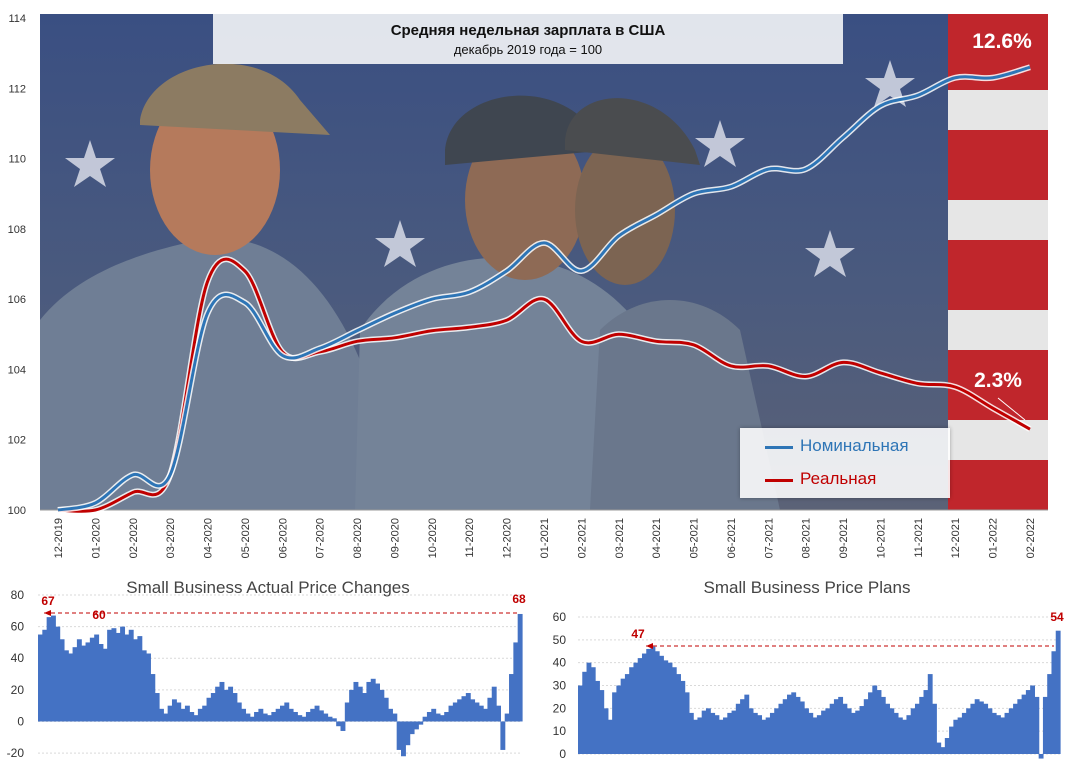 The width and height of the screenshot is (1075, 775). Describe the element at coordinates (358, 538) in the screenshot. I see `x-tick-label: 08-2020` at that location.